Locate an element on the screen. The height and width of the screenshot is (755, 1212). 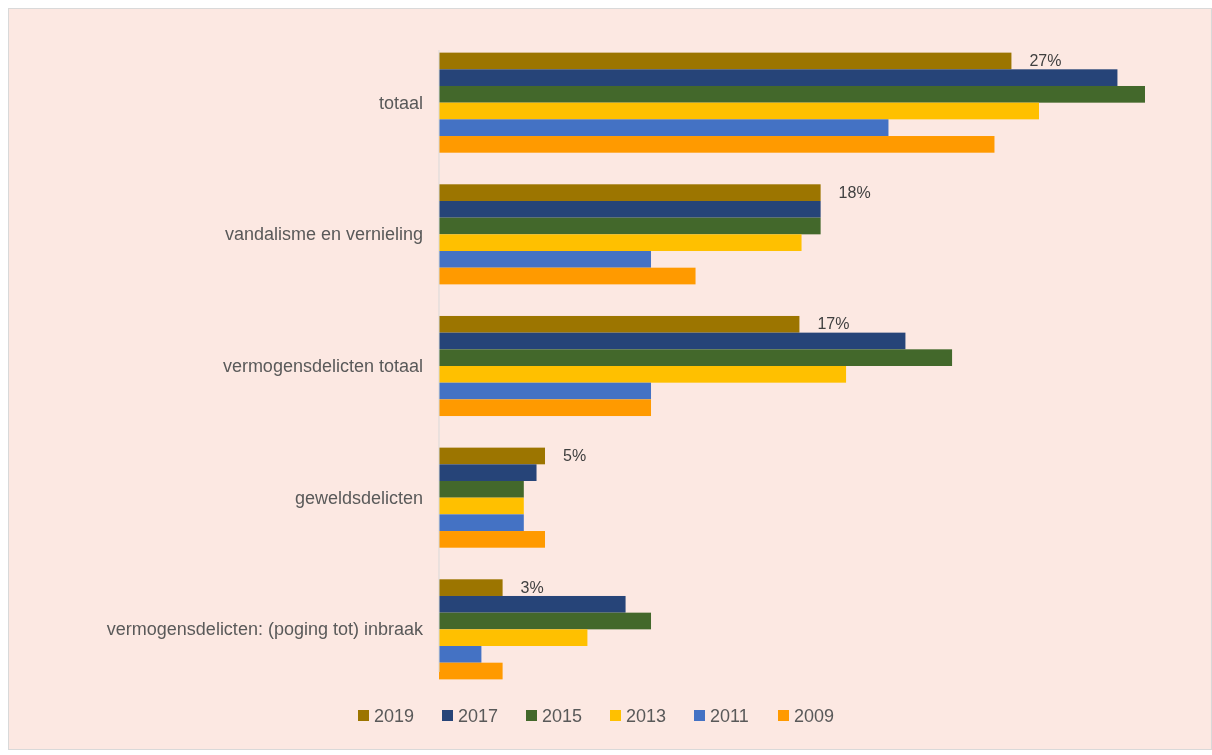
data-label: 17% is located at coordinates (833, 324).